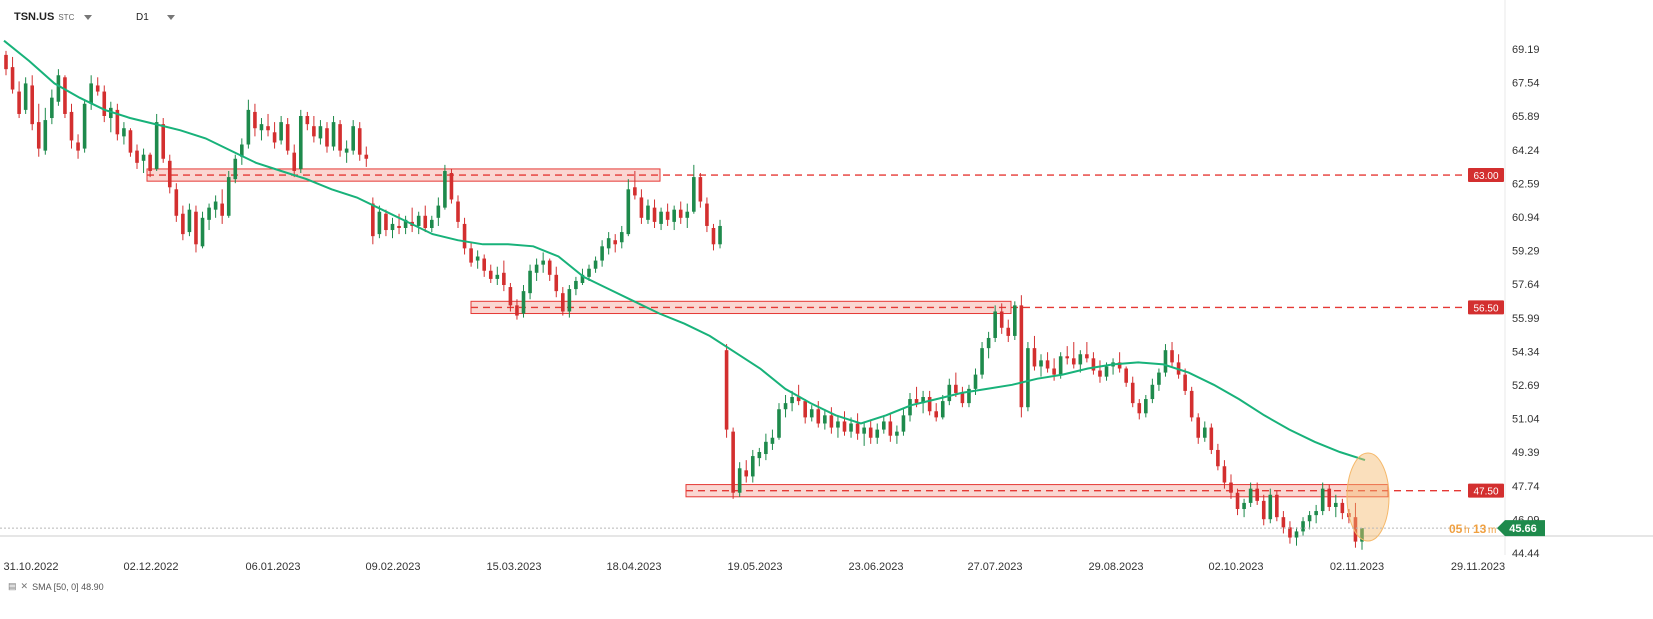  I want to click on x-tick-label: 29.11.2023, so click(1478, 567).